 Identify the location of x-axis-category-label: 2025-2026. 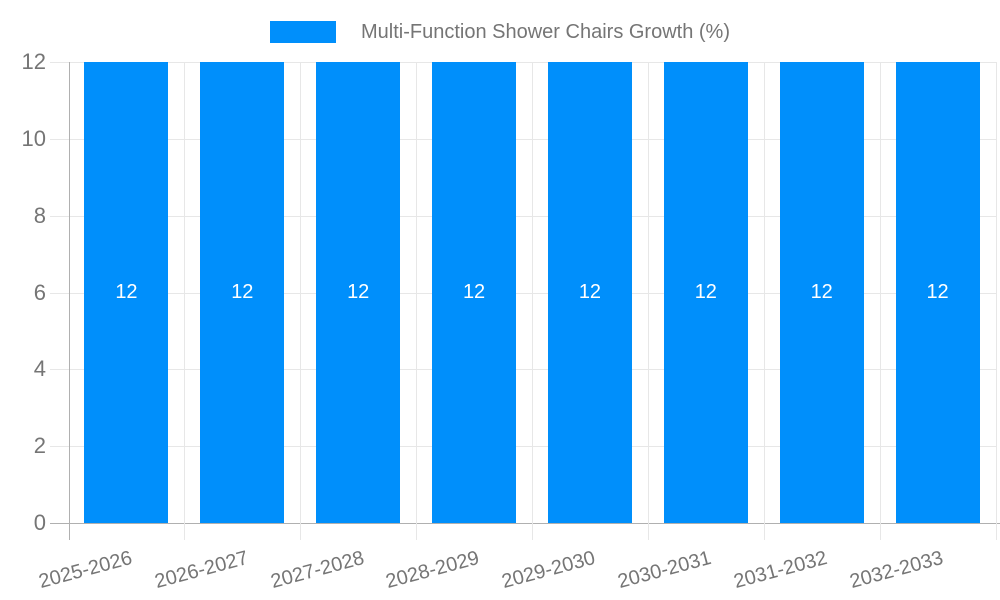
(85, 569).